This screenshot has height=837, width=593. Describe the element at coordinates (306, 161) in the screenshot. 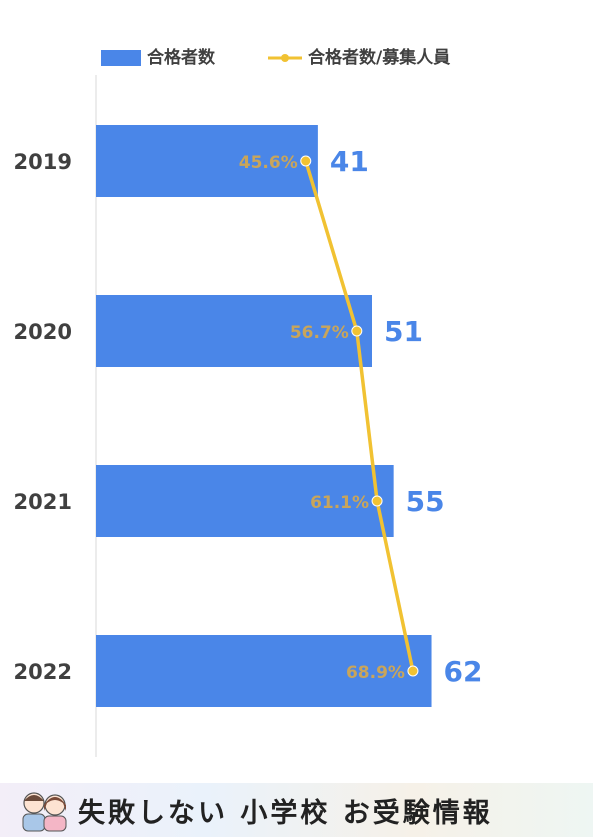

I see `rate-marker-2019` at that location.